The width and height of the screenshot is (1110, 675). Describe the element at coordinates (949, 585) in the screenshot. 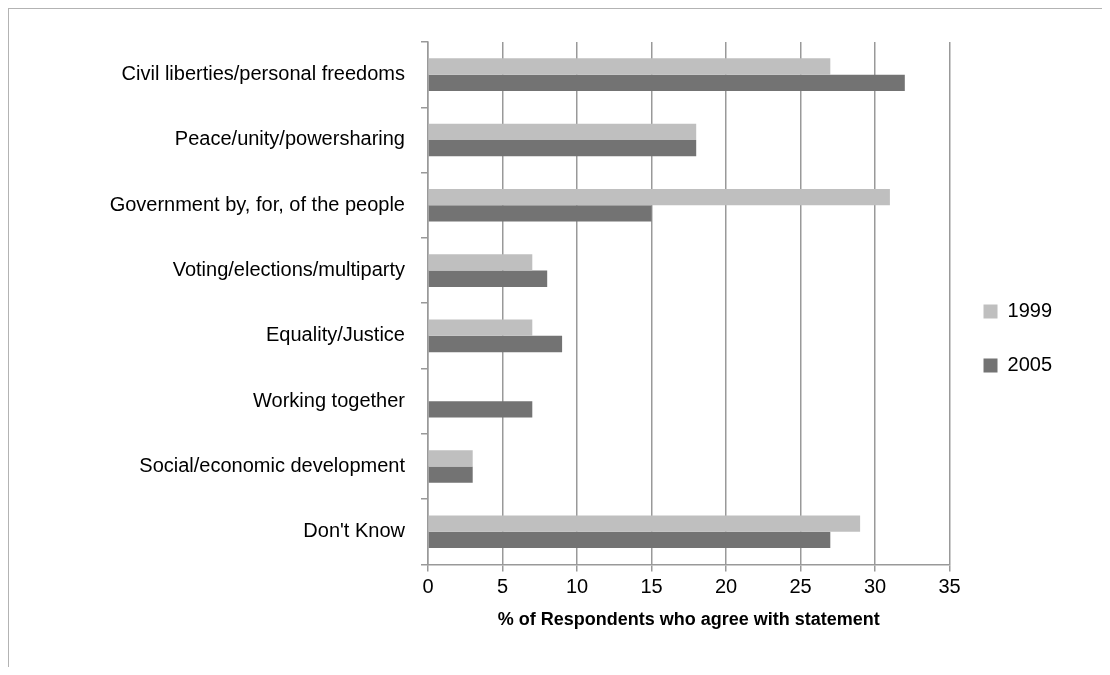

I see `x-tick-label: 35` at that location.